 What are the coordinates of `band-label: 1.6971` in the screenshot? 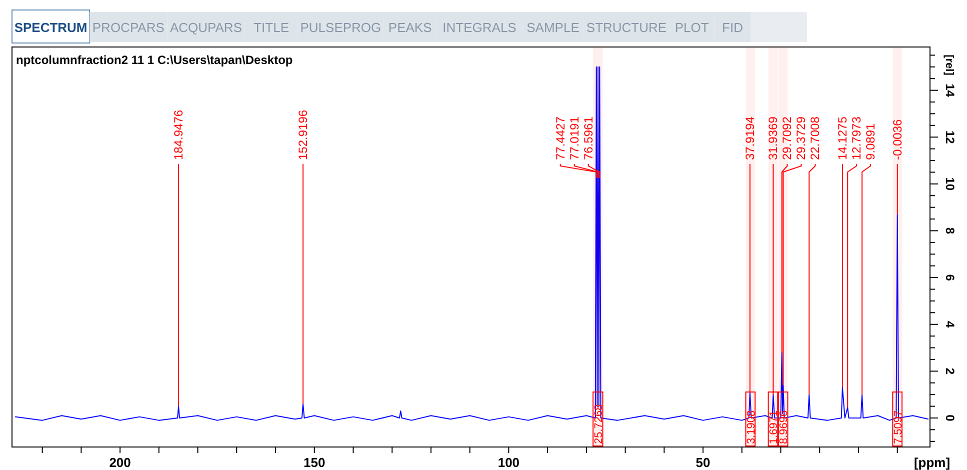 It's located at (774, 427).